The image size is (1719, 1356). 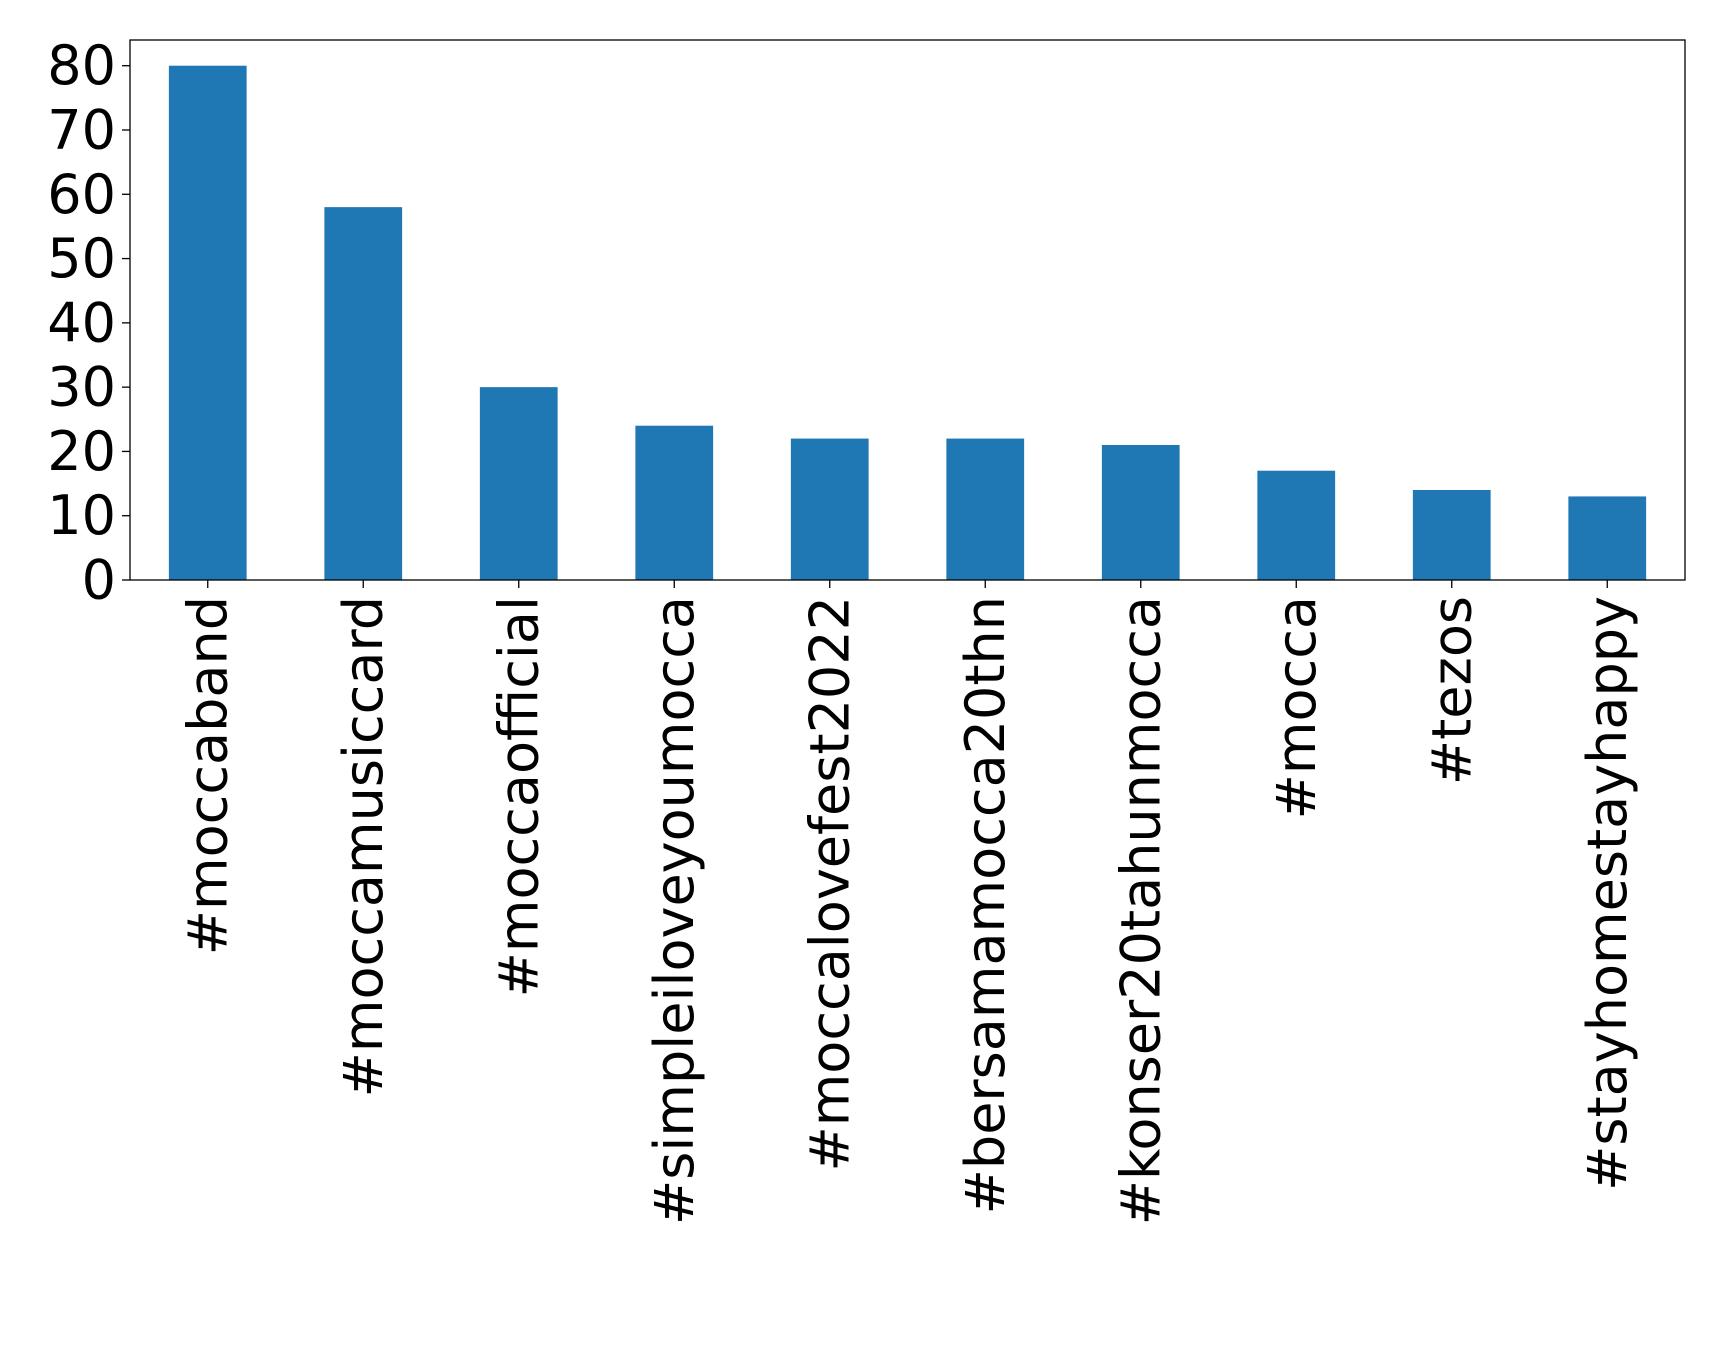 I want to click on y-tick-label: 50, so click(x=81, y=258).